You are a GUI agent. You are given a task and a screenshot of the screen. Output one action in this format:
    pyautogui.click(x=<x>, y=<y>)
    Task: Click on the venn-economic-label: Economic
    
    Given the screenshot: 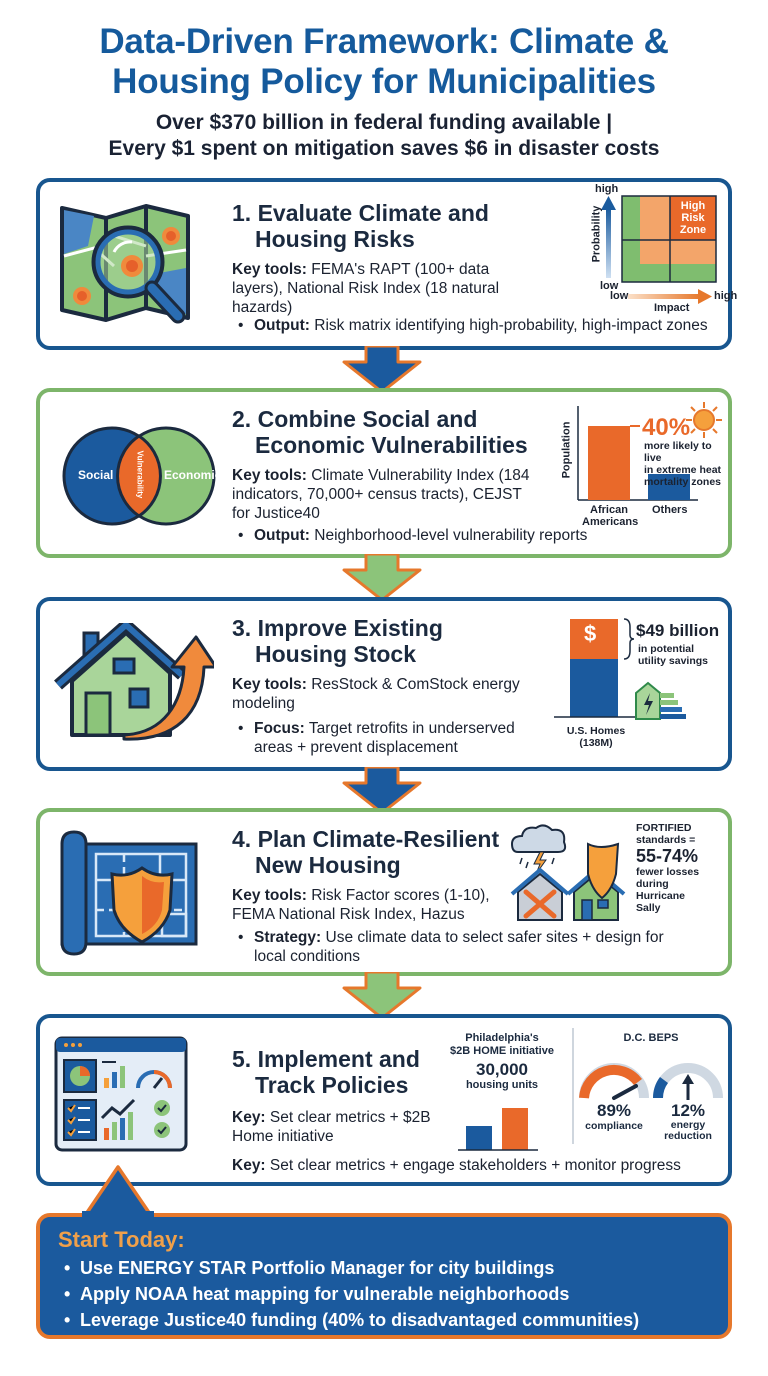 What is the action you would take?
    pyautogui.click(x=193, y=475)
    